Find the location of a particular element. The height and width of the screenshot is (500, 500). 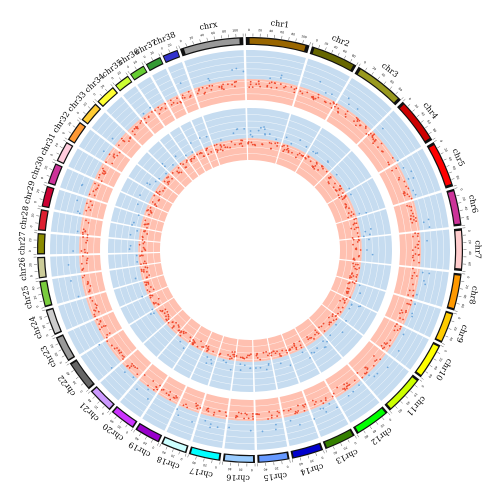

ideogram-fill-chrx is located at coordinates (211, 46).